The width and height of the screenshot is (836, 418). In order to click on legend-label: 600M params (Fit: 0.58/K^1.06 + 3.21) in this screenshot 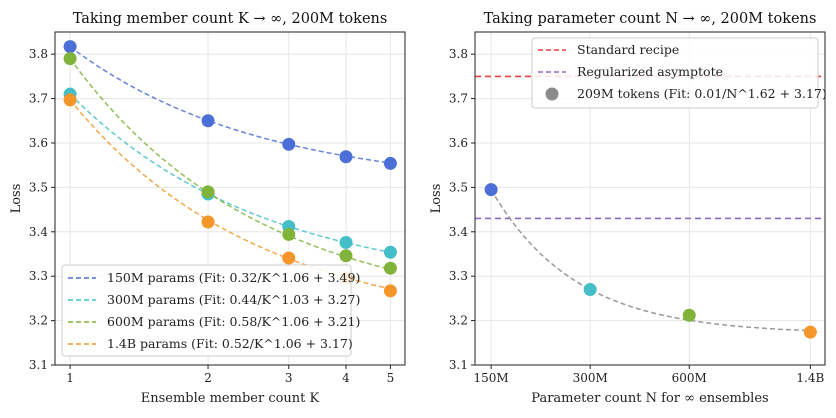, I will do `click(233, 321)`.